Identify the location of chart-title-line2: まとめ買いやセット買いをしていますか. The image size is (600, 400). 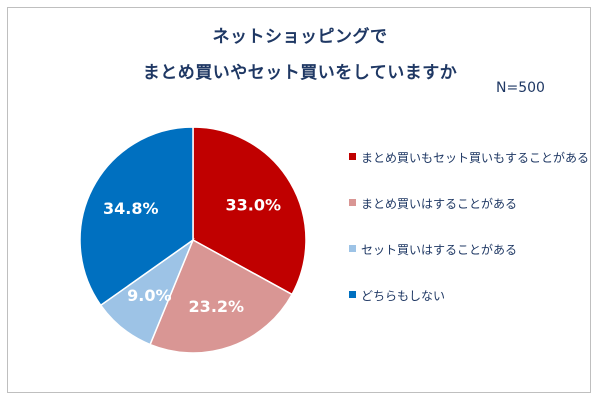
(300, 73).